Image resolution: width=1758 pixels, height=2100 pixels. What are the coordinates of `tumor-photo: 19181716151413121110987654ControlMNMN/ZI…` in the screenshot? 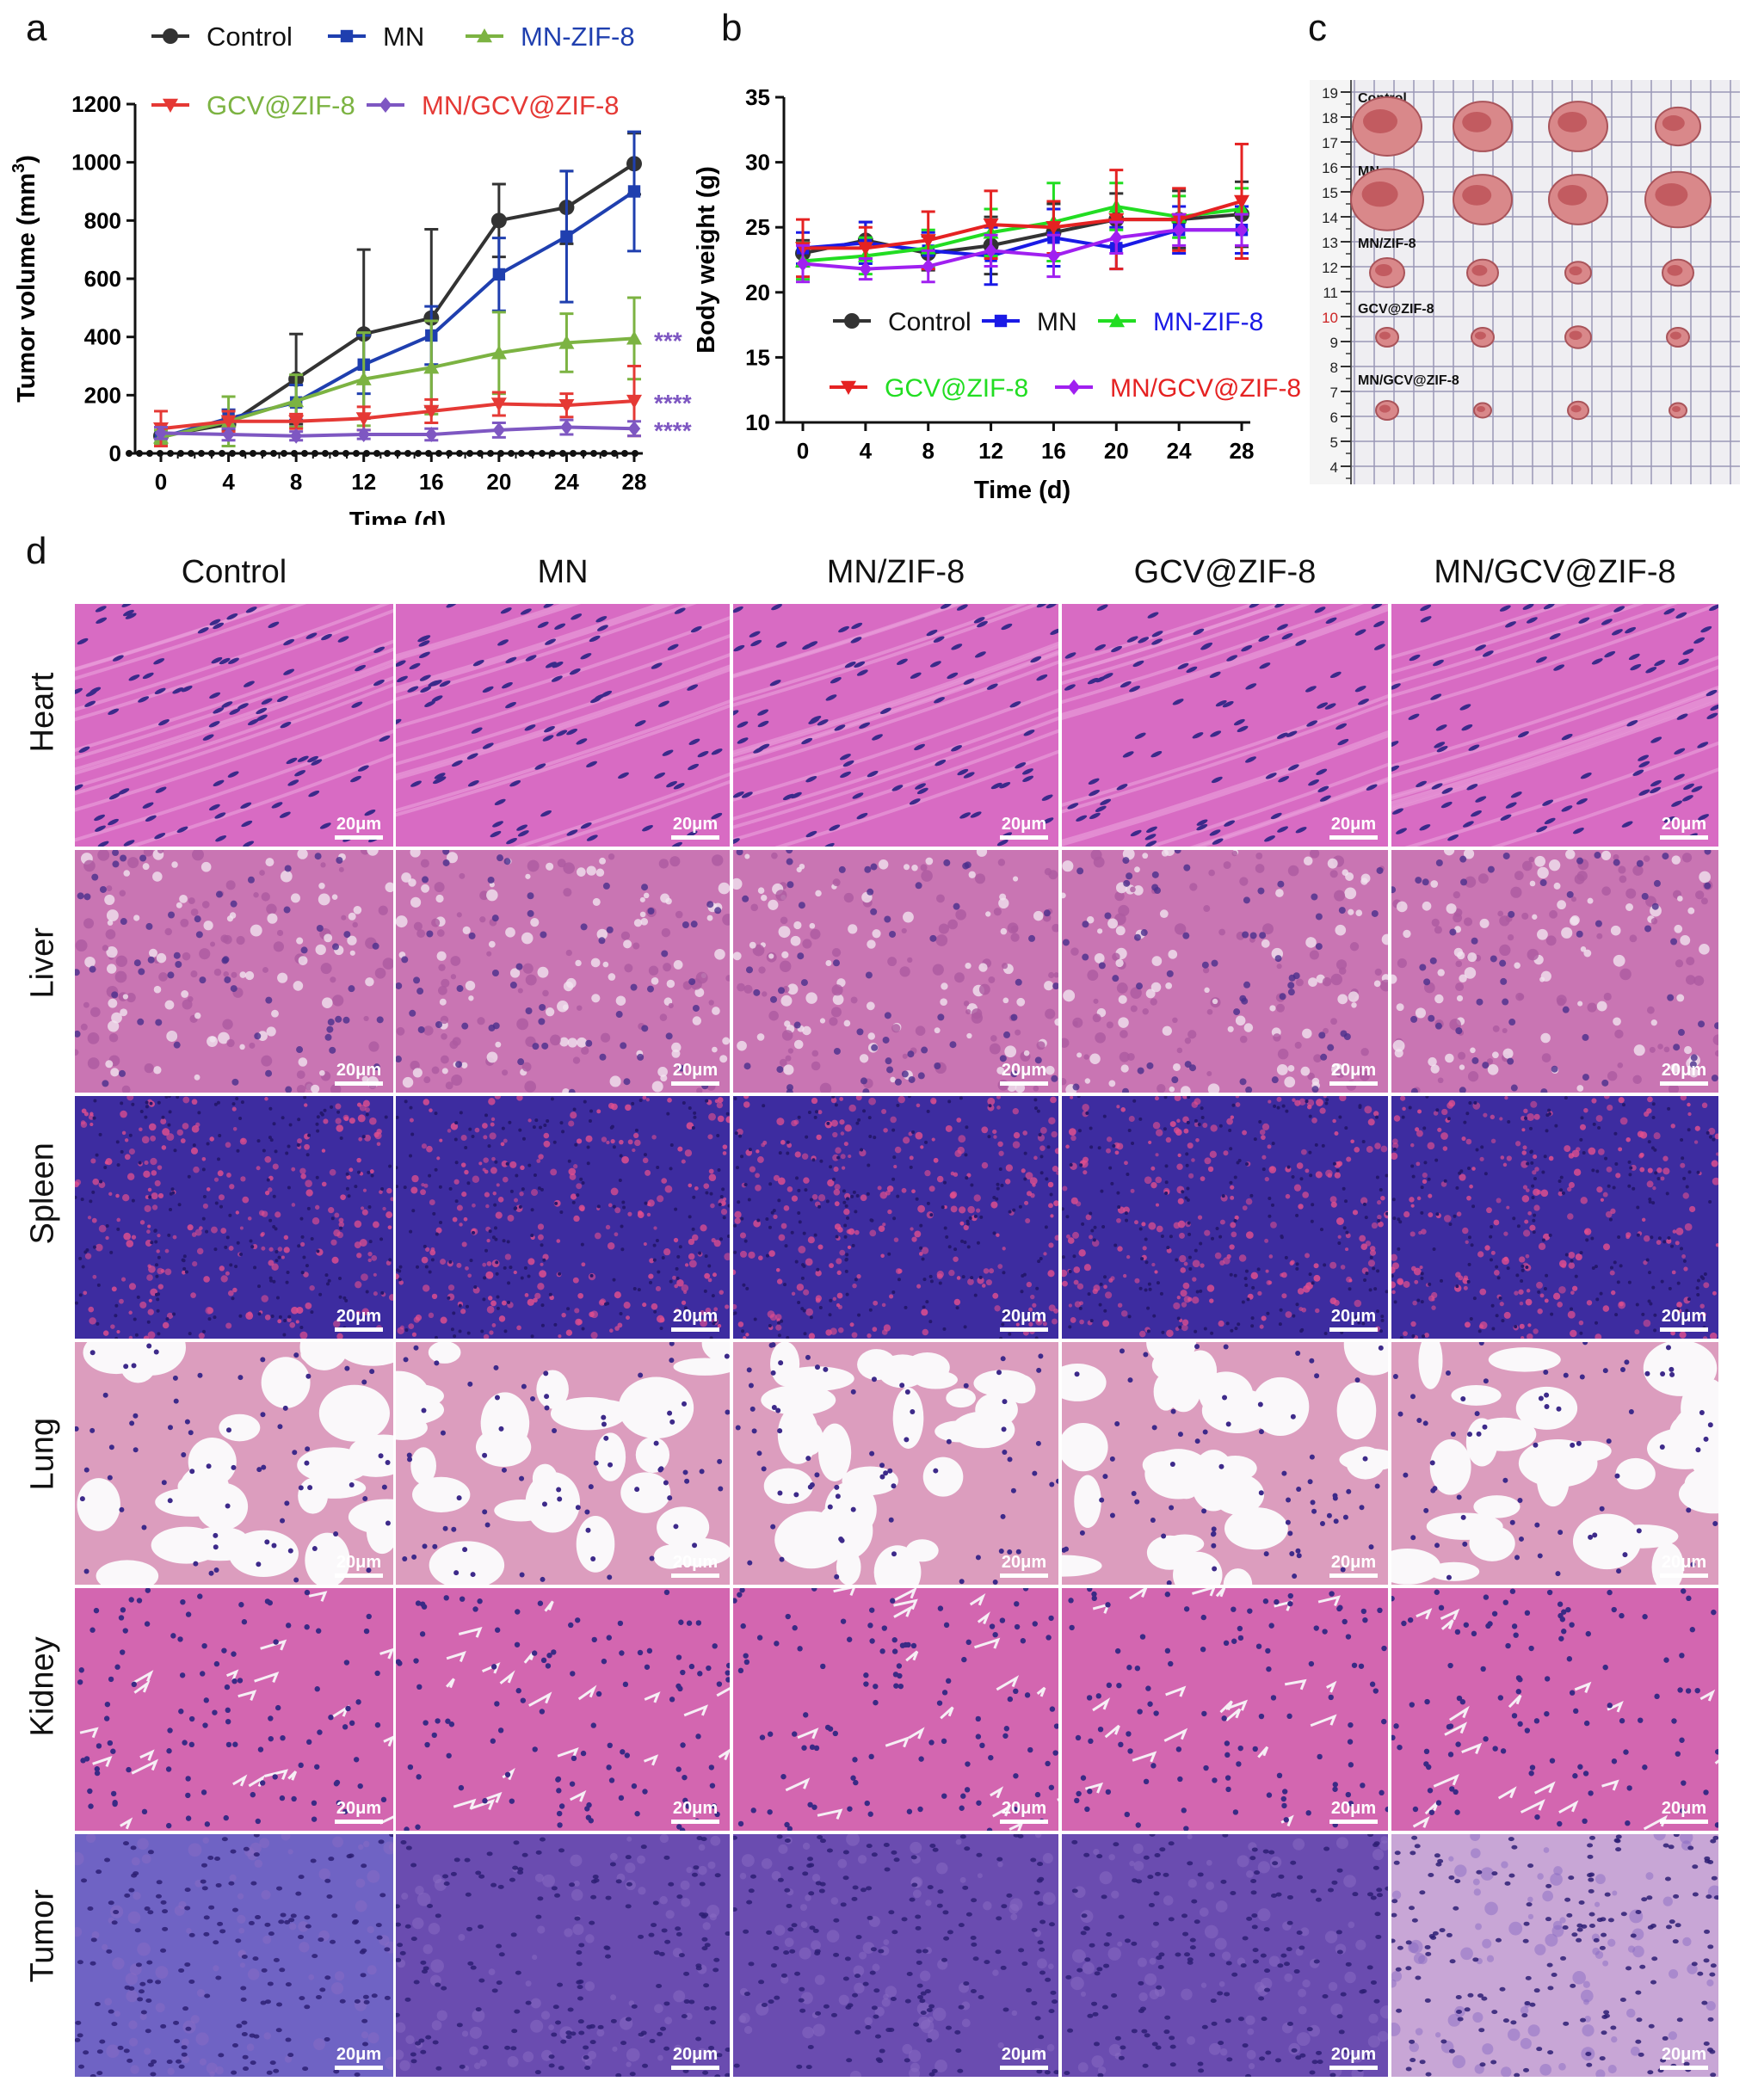 It's located at (1525, 282).